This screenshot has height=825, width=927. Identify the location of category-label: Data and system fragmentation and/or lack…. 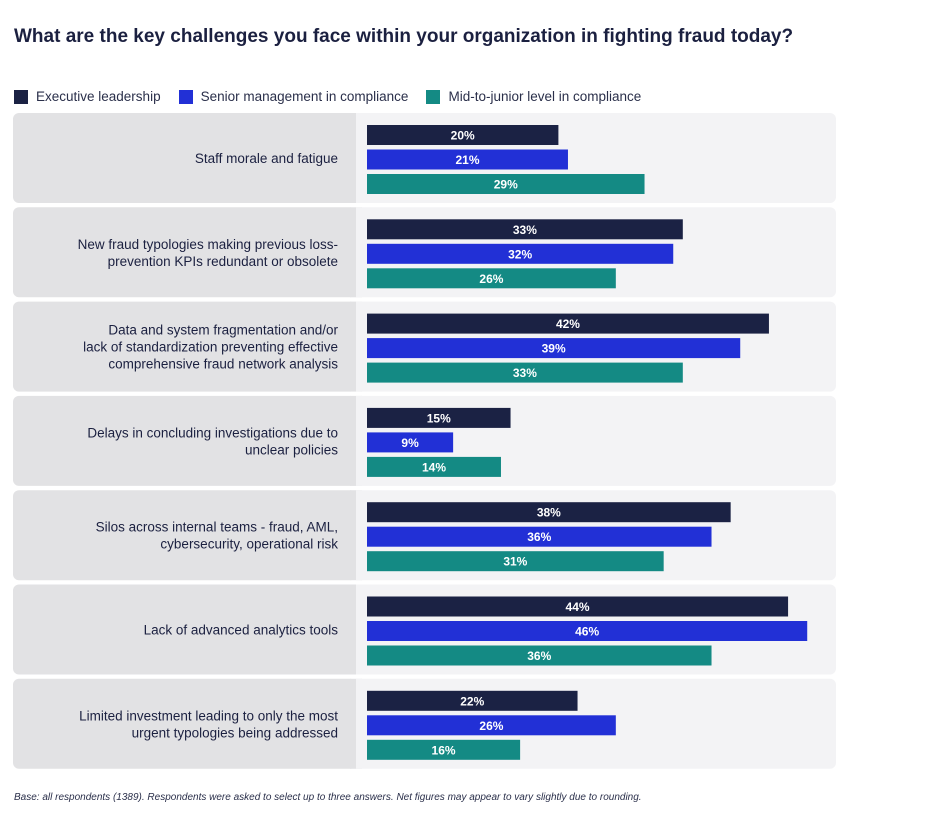
(210, 347).